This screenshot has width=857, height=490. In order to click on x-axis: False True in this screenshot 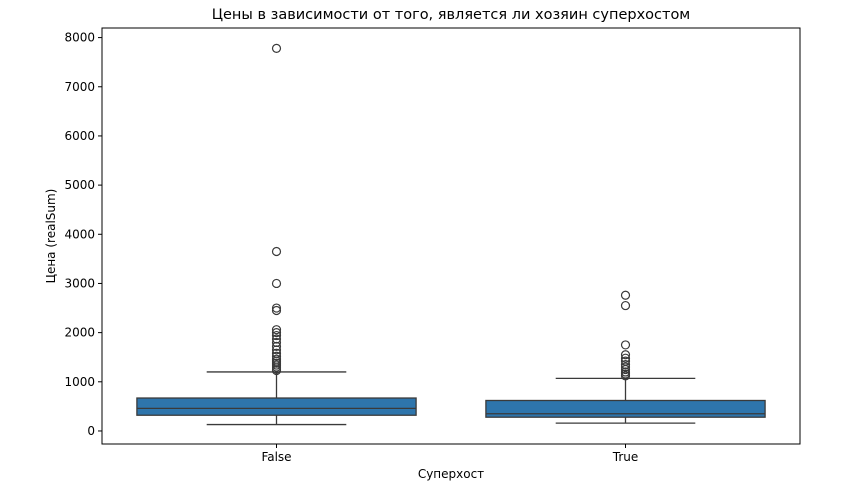, I will do `click(449, 454)`.